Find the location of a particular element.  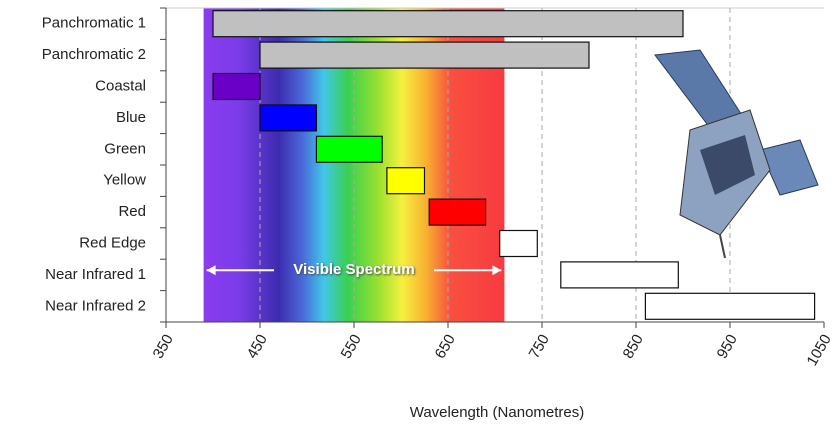

y-tick-label: Red Edge is located at coordinates (112, 242).